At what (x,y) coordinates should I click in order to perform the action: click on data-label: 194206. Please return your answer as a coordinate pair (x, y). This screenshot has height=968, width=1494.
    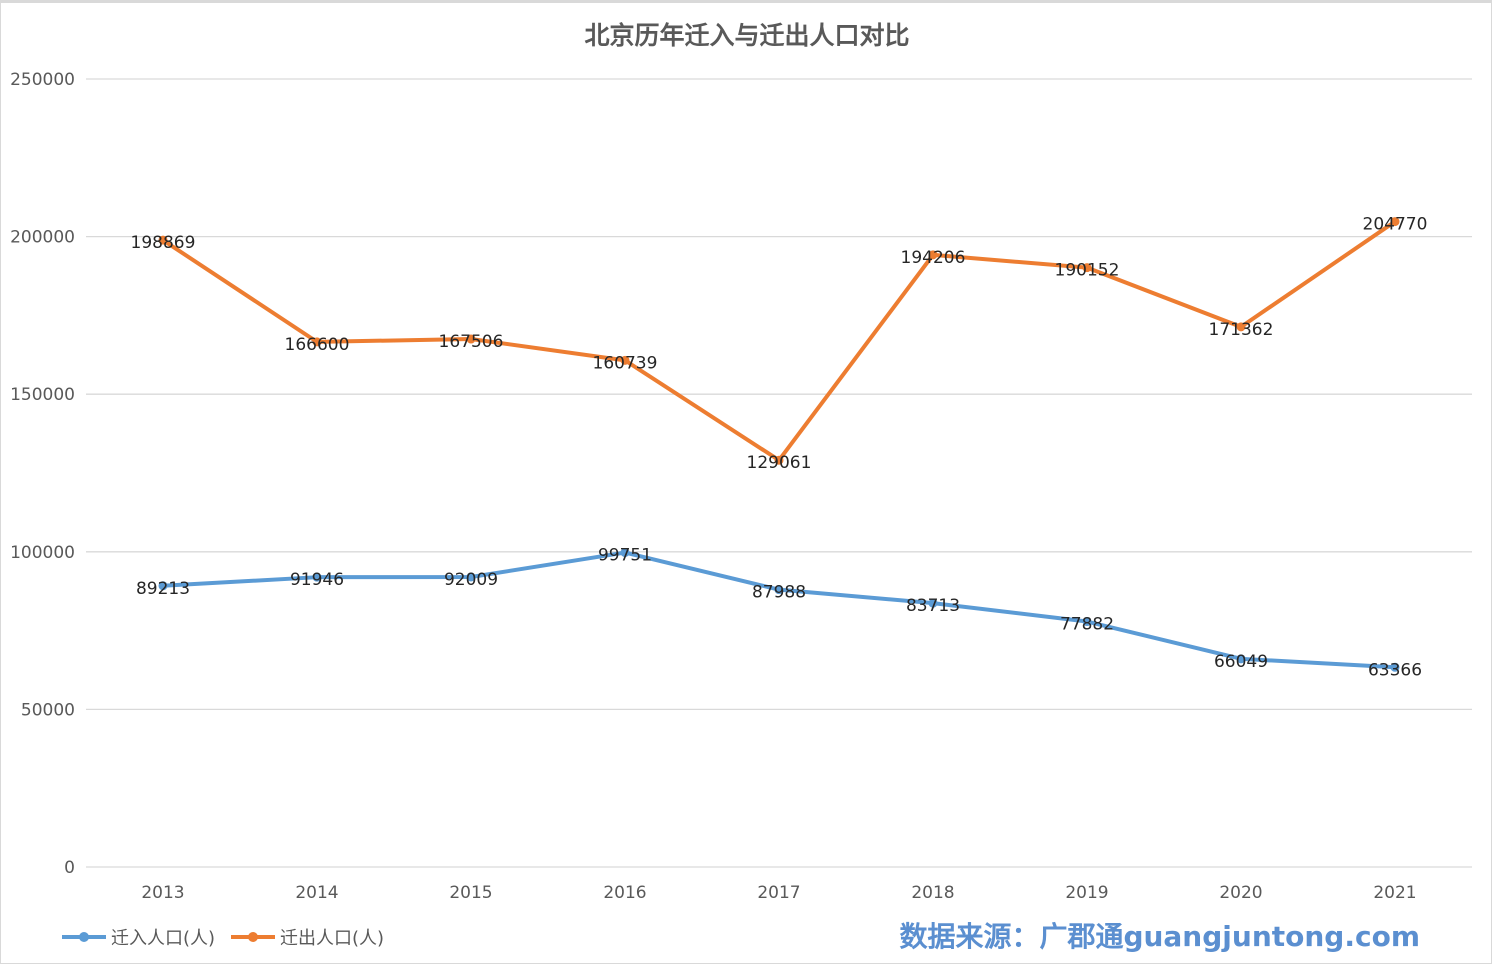
    Looking at the image, I should click on (933, 258).